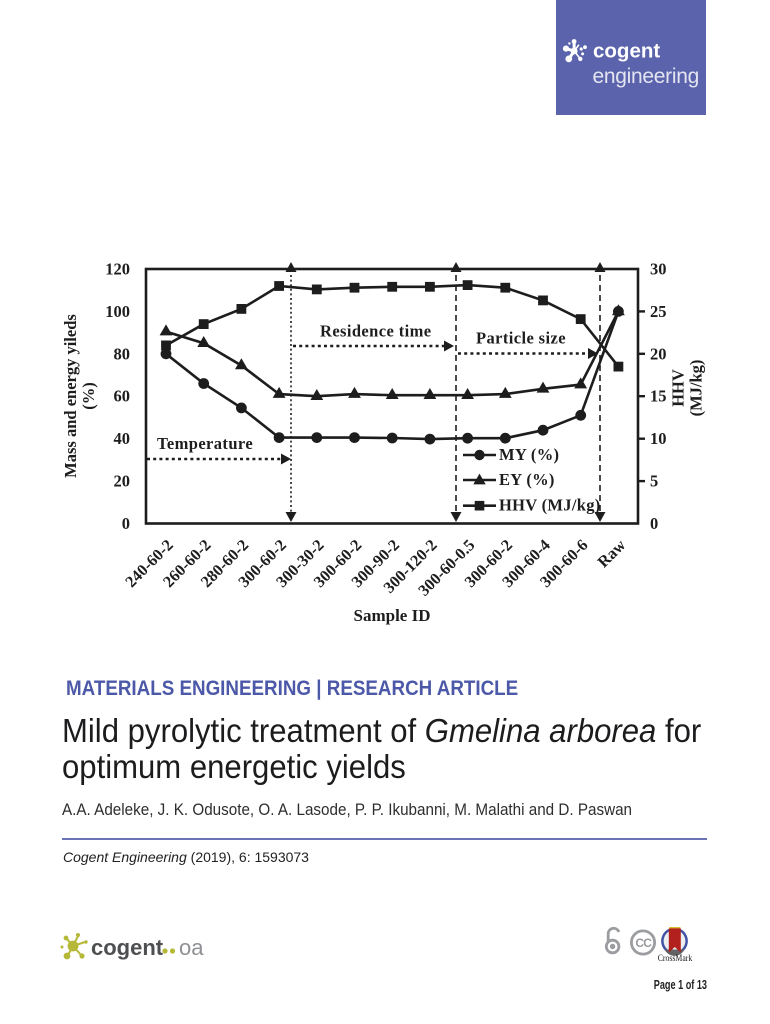  I want to click on svg-text: HHV (MJ/kg), so click(550, 505).